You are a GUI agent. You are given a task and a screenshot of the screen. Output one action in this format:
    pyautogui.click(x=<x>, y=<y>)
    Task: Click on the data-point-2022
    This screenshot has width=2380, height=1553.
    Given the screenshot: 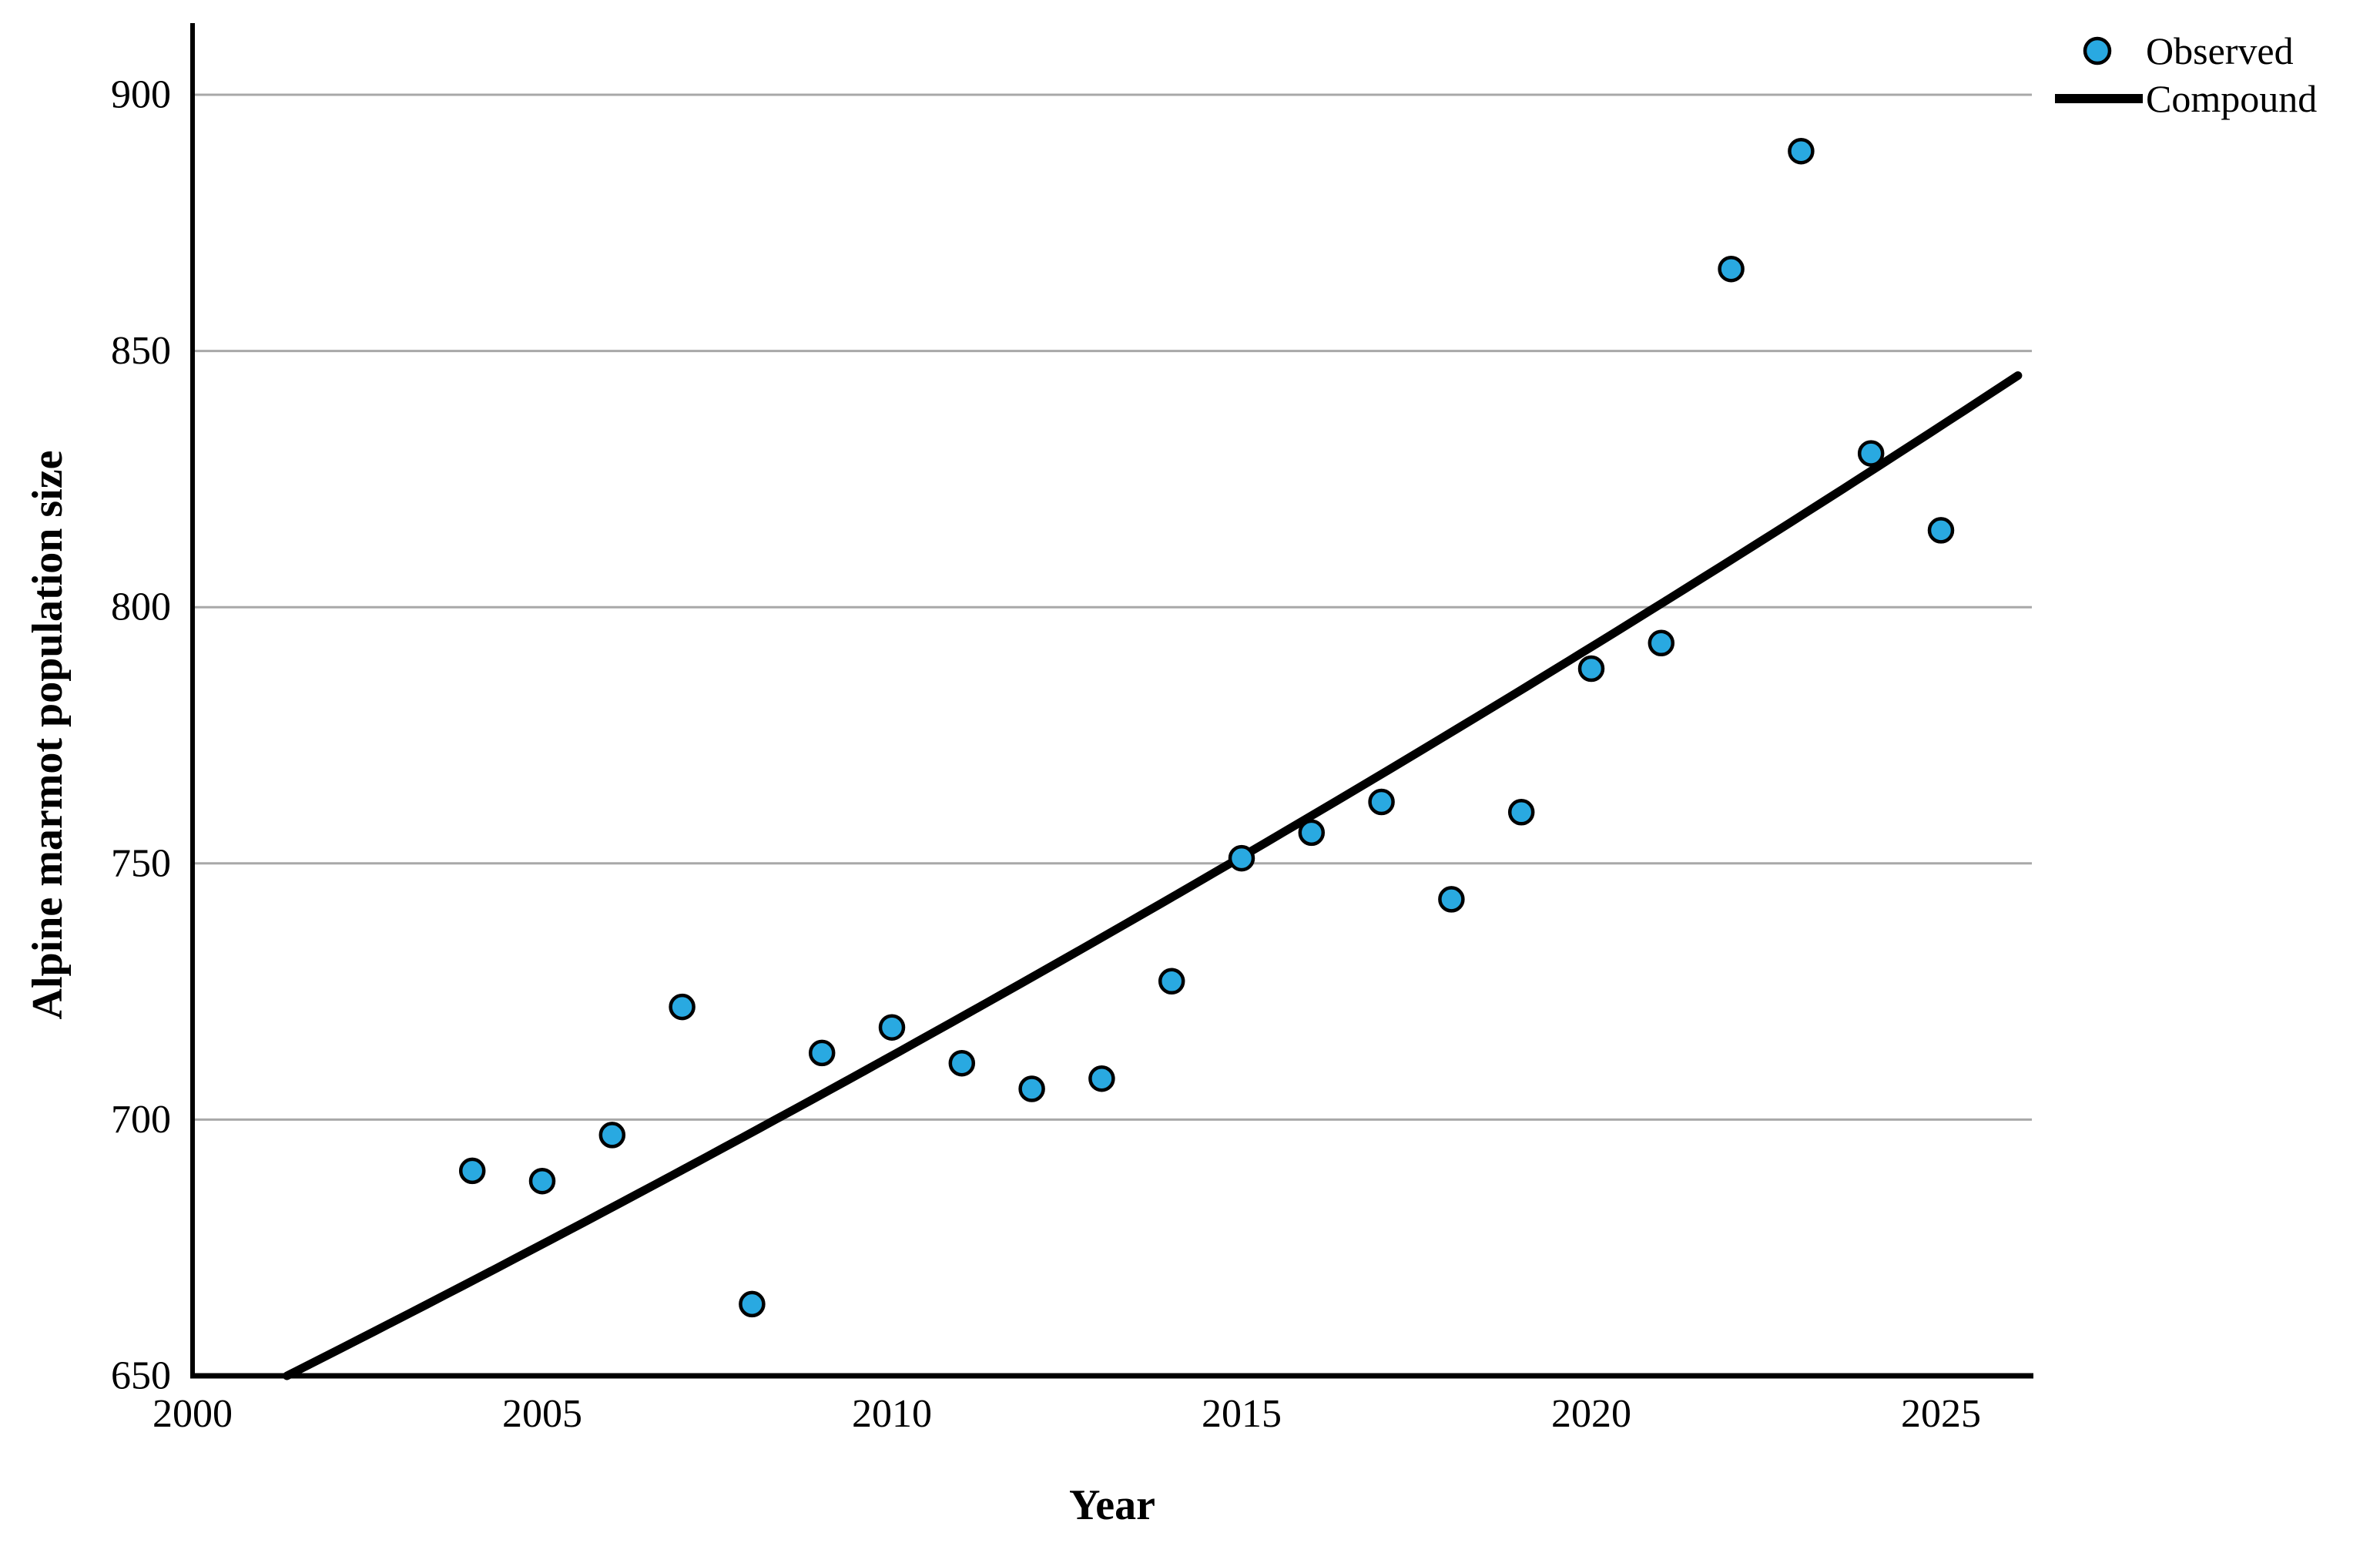 What is the action you would take?
    pyautogui.click(x=1731, y=269)
    